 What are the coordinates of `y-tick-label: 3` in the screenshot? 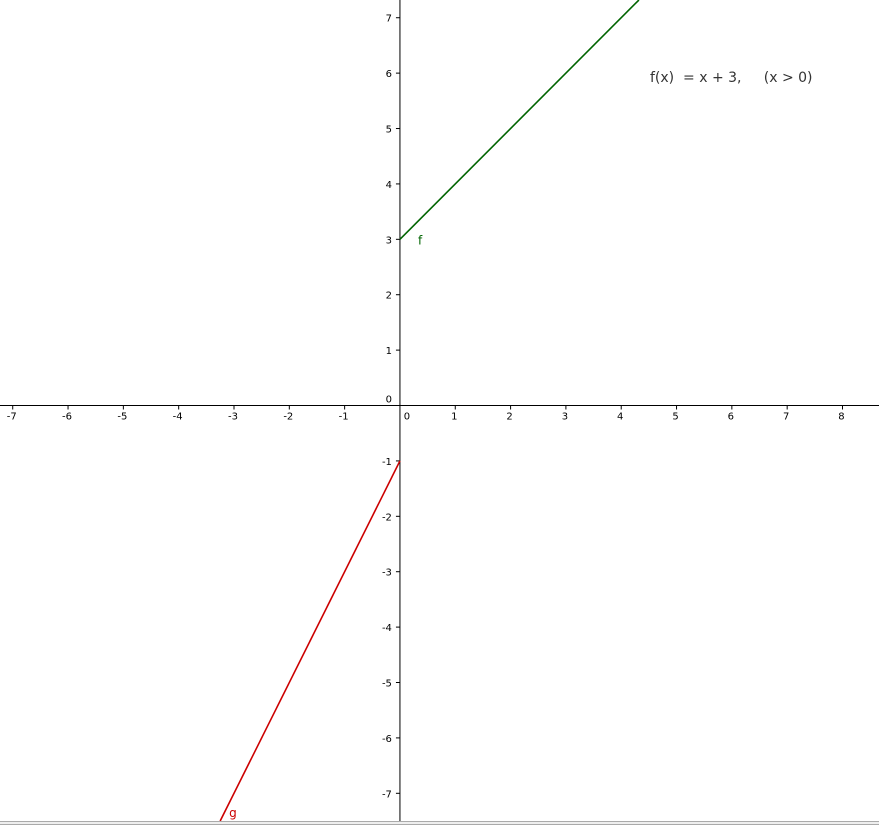 It's located at (389, 240).